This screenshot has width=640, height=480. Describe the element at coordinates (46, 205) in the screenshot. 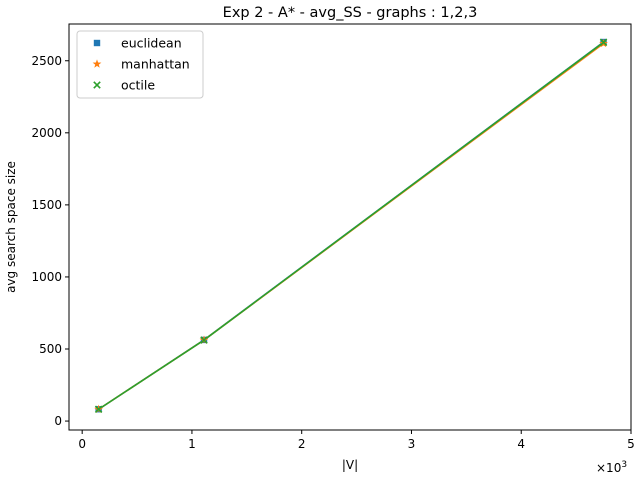

I see `y-tick-label: 1500` at that location.